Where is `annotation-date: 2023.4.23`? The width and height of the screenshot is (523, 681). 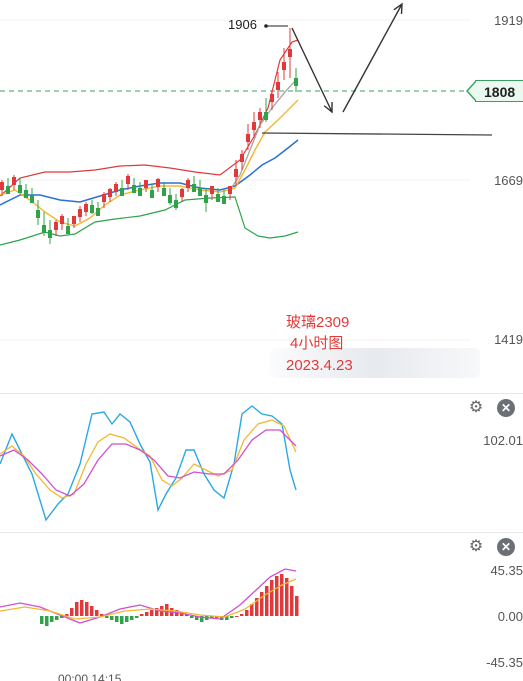 annotation-date: 2023.4.23 is located at coordinates (319, 365).